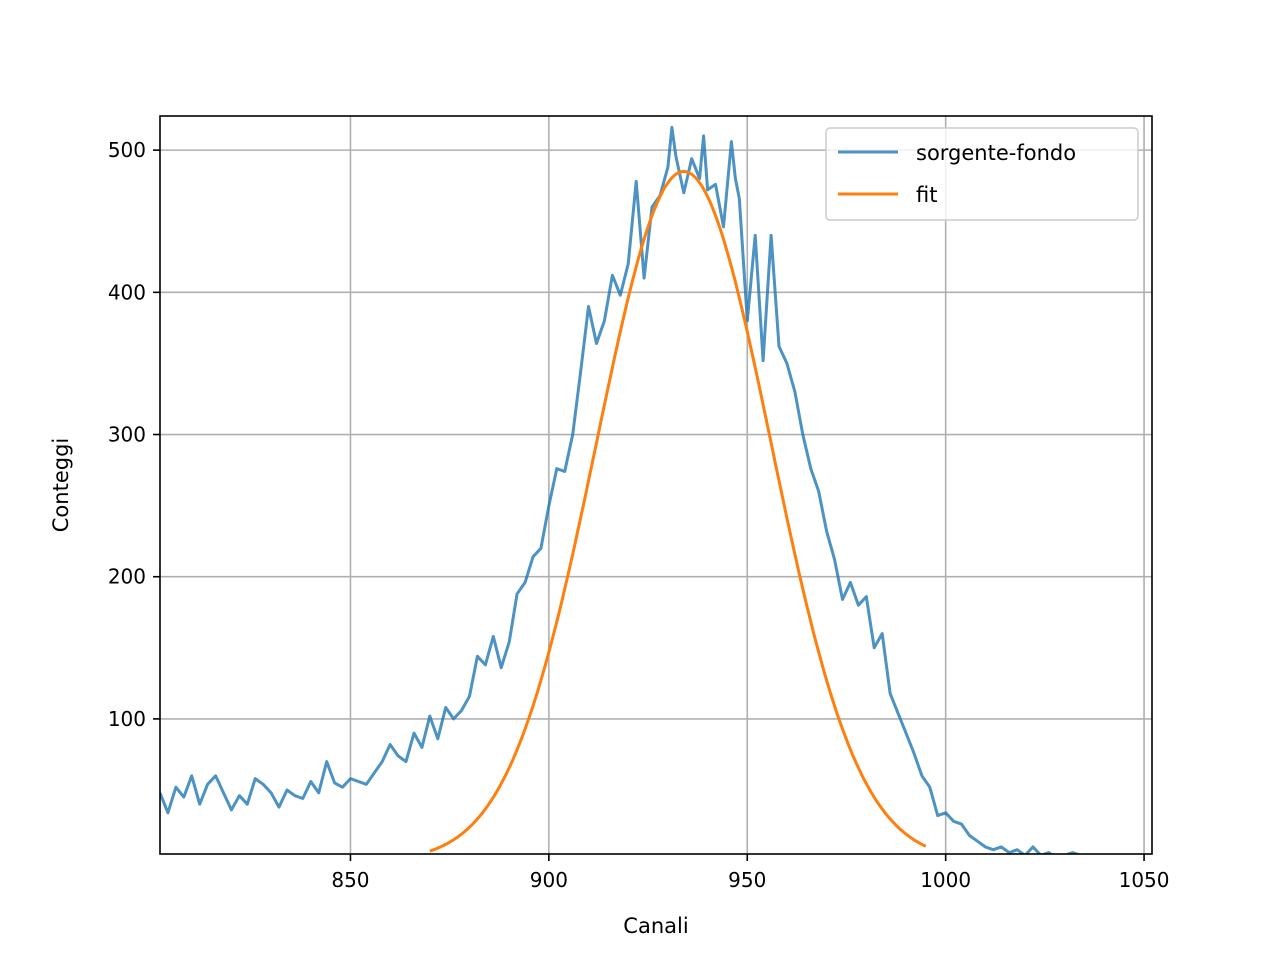 The height and width of the screenshot is (960, 1280). What do you see at coordinates (350, 880) in the screenshot?
I see `x-tick-label-850: 850` at bounding box center [350, 880].